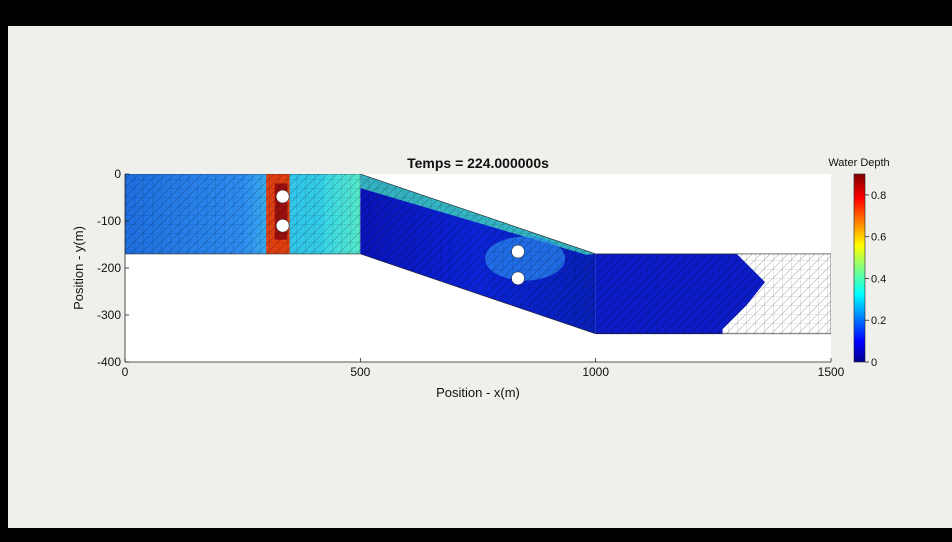 The height and width of the screenshot is (542, 952). What do you see at coordinates (859, 268) in the screenshot?
I see `colorbar-gradient` at bounding box center [859, 268].